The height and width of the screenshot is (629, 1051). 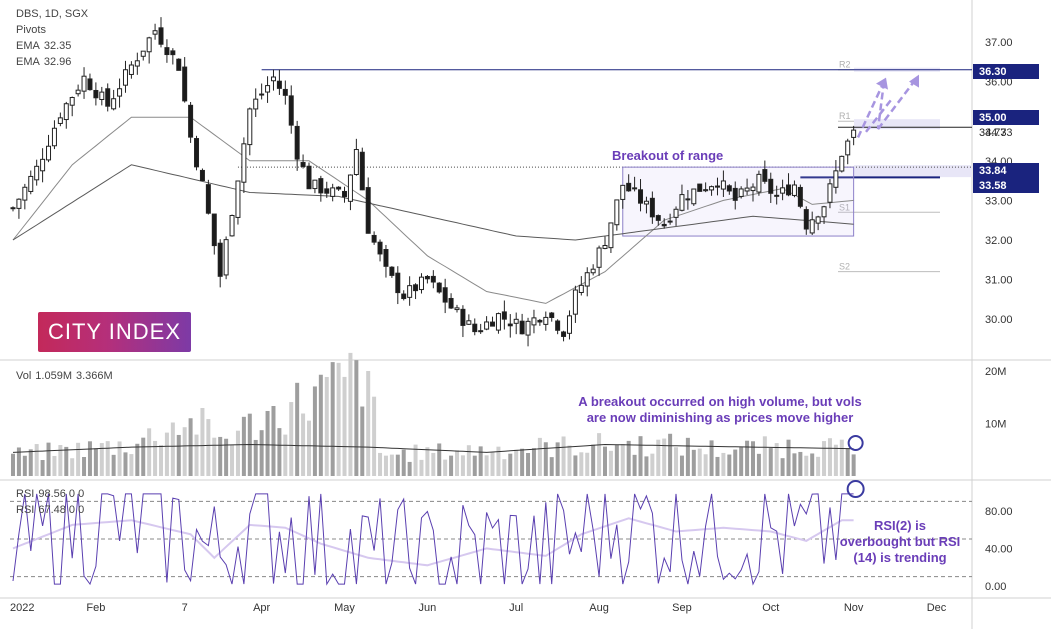 I want to click on rsi-layer, so click(x=491, y=539).